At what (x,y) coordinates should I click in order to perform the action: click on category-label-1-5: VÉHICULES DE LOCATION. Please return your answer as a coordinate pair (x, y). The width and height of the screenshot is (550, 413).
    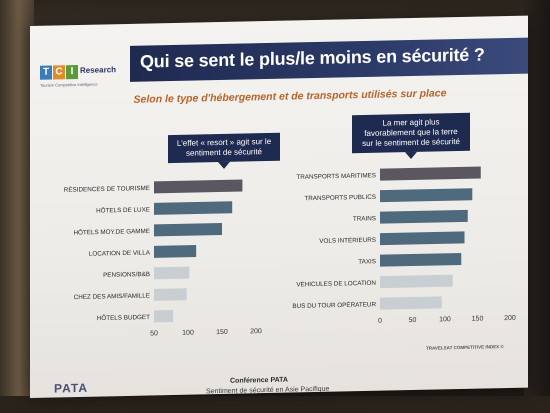
    Looking at the image, I should click on (336, 283).